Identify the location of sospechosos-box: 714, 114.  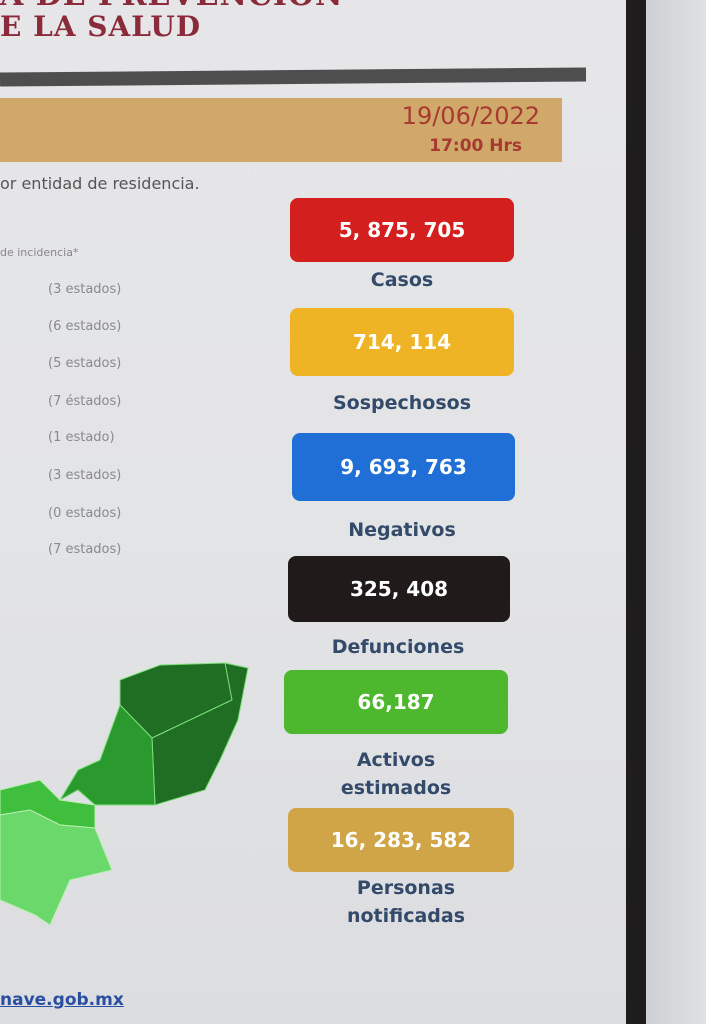
(402, 342).